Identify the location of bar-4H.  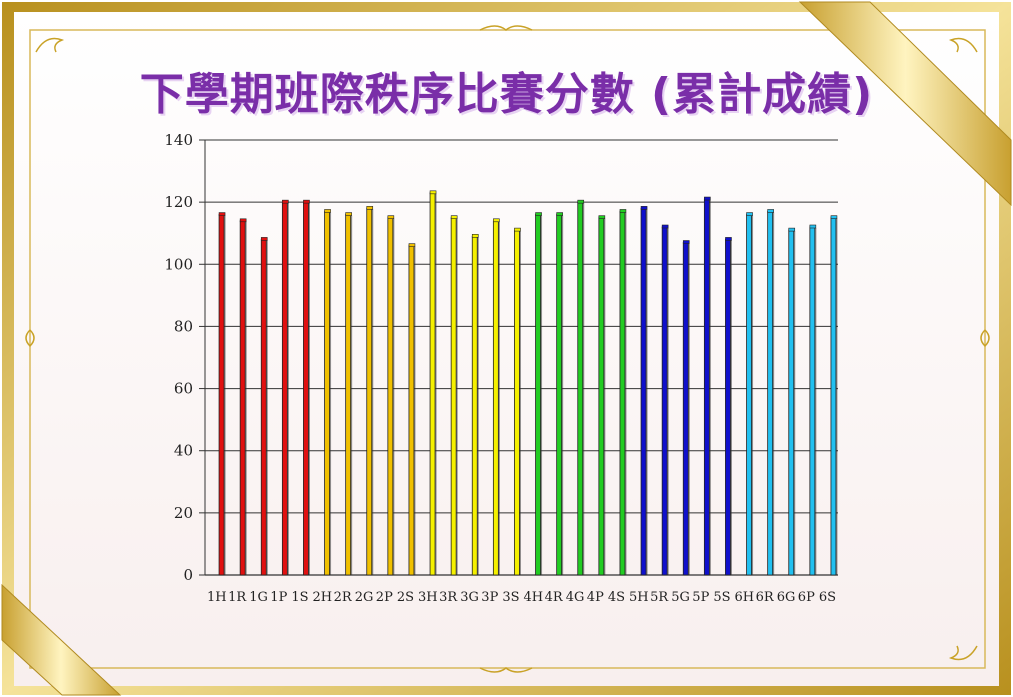
(538, 395).